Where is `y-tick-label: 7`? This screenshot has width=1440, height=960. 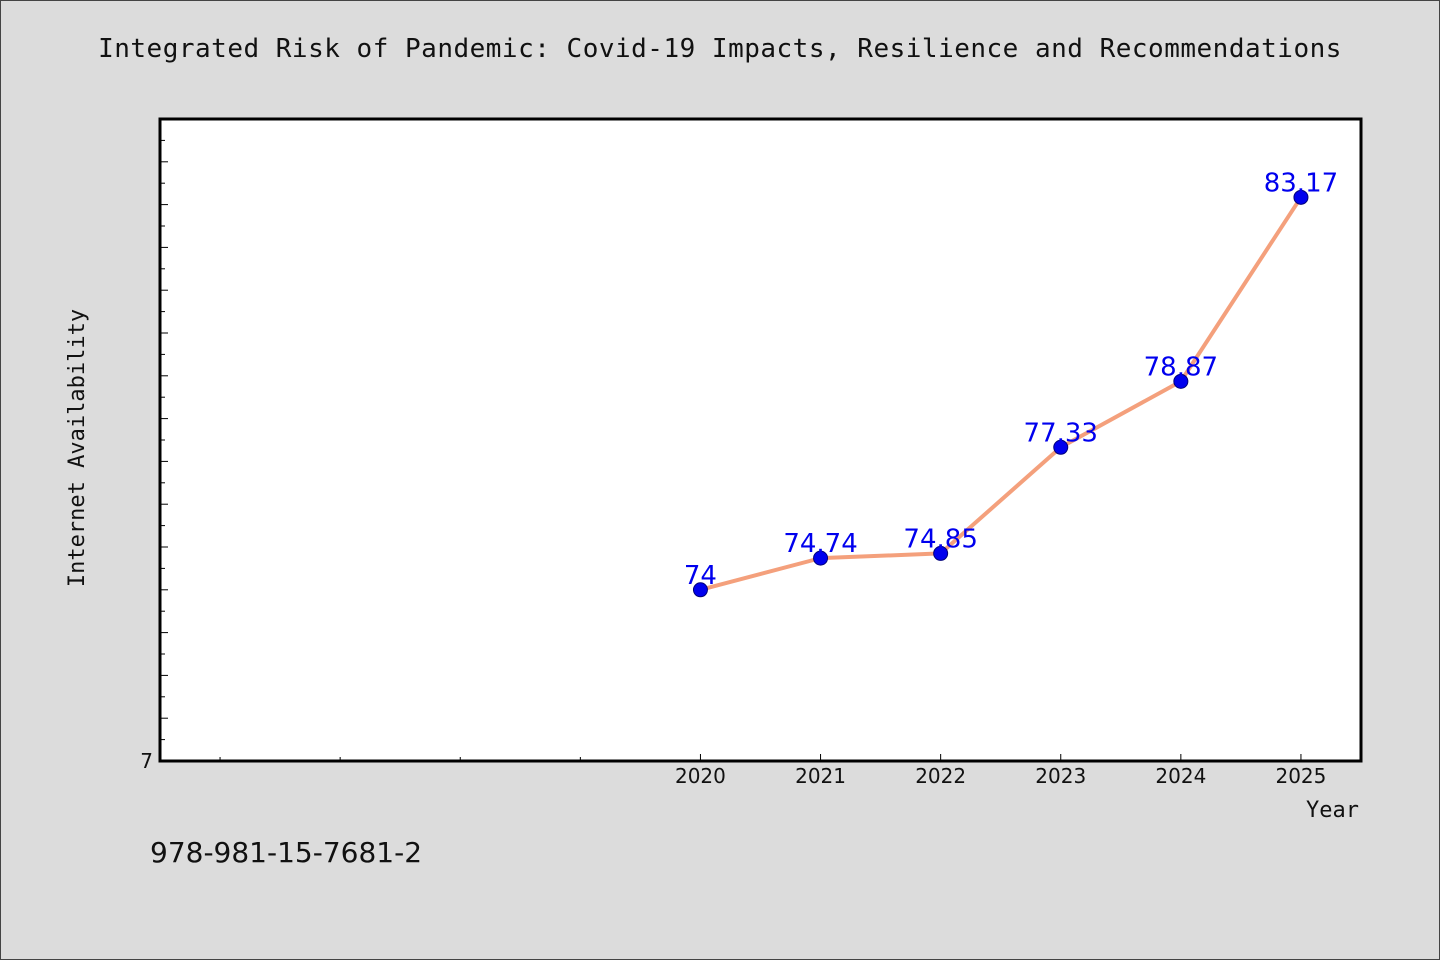
y-tick-label: 7 is located at coordinates (146, 761).